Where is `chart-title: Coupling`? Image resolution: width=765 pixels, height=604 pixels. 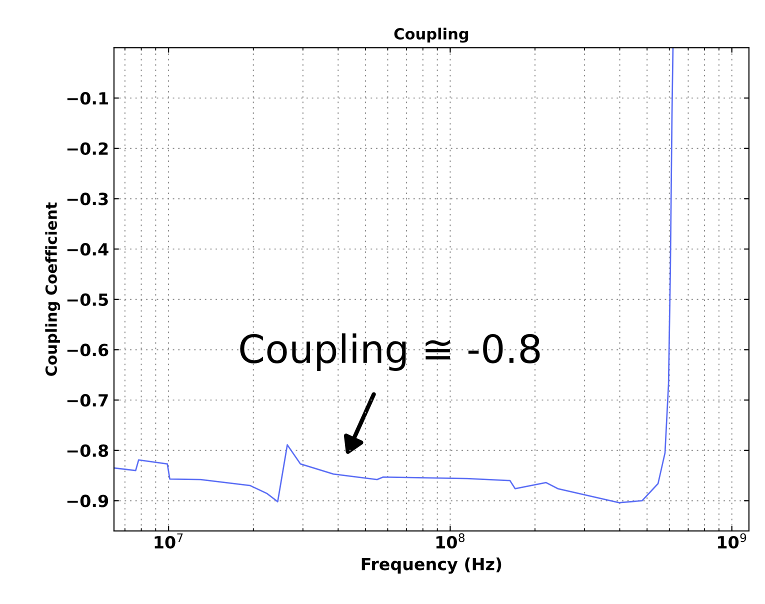
chart-title: Coupling is located at coordinates (431, 35).